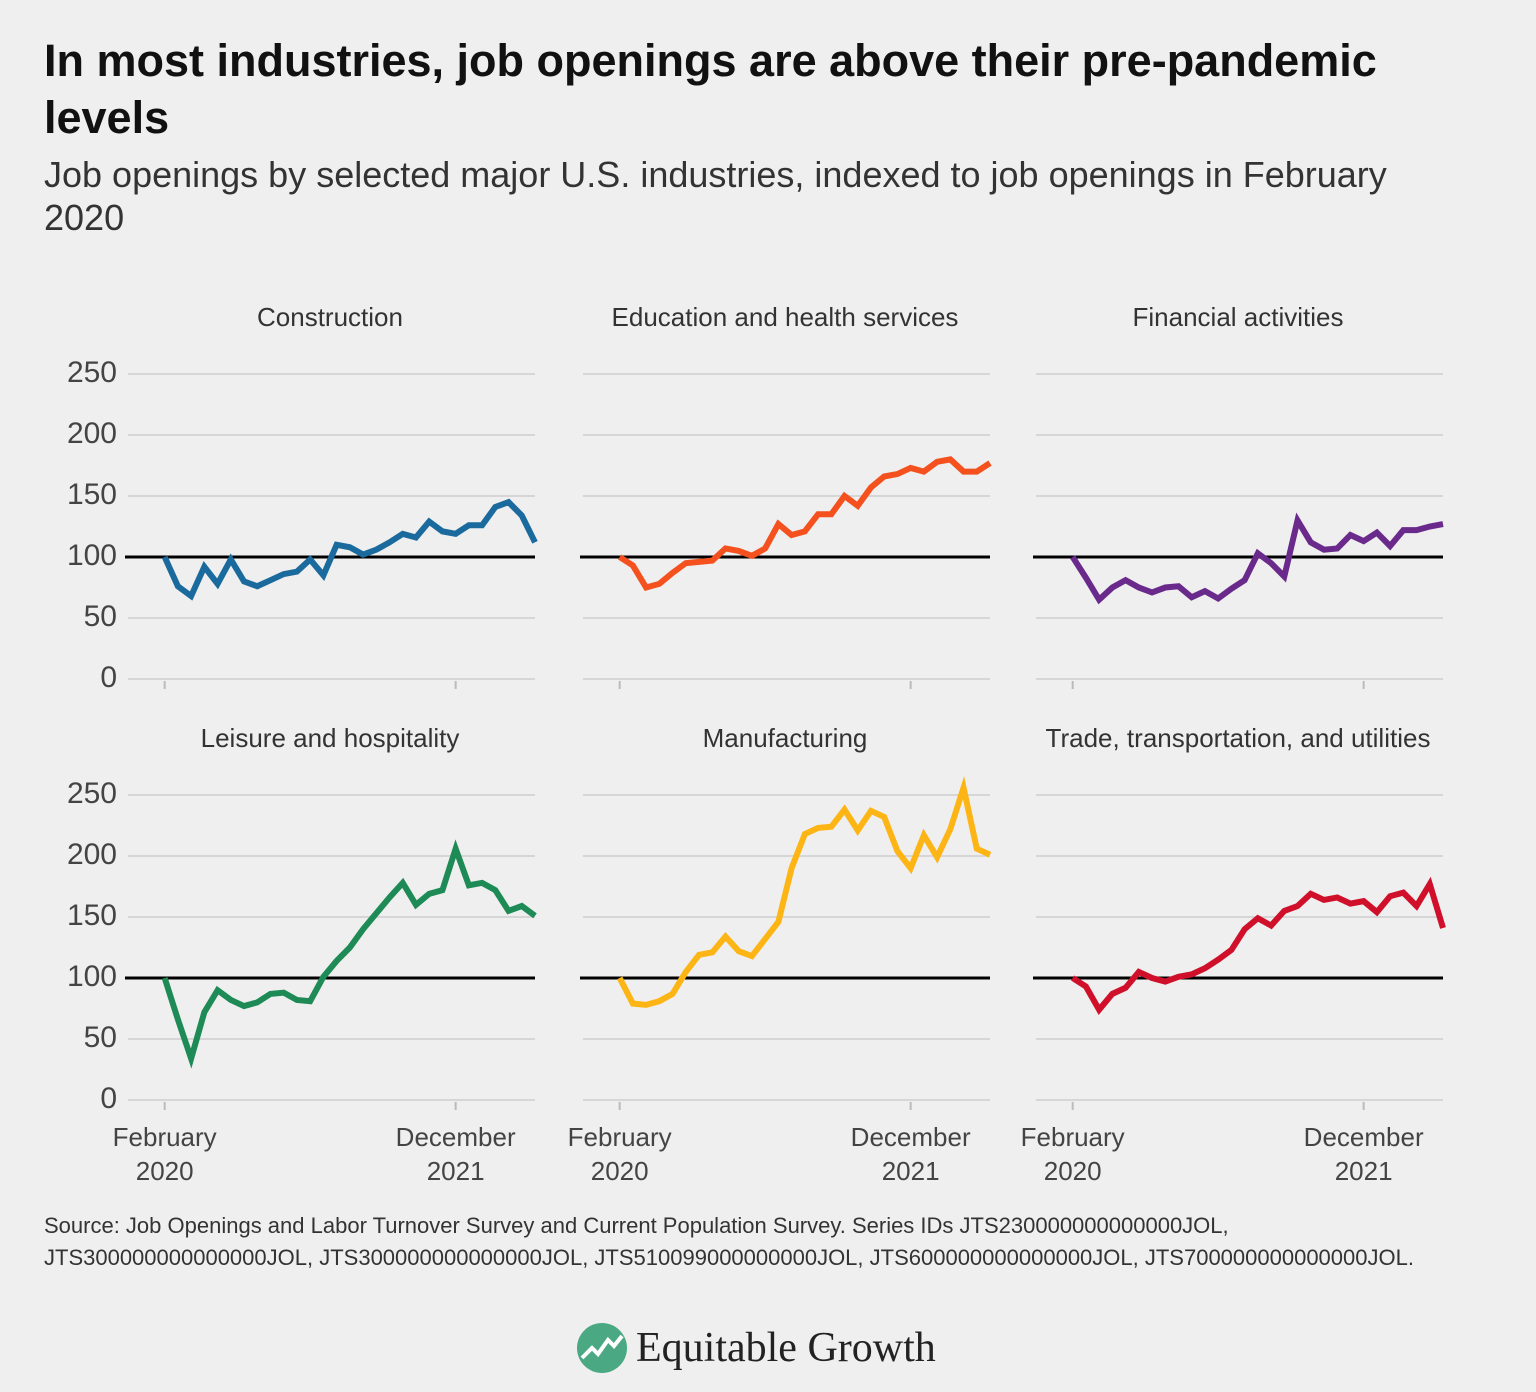 The image size is (1536, 1392). Describe the element at coordinates (330, 738) in the screenshot. I see `panel-title: Leisure and hospitality` at that location.